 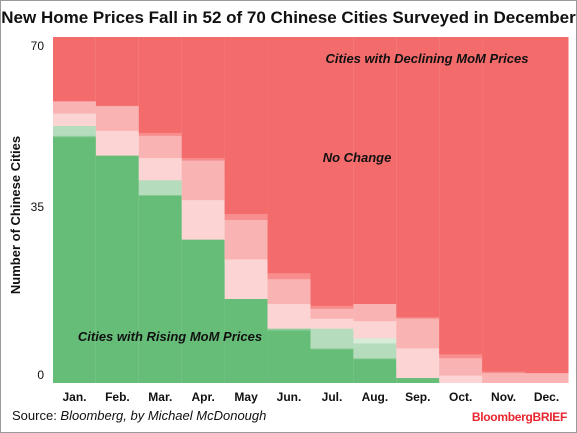 I want to click on annotation-rising: Cities with Rising MoM Prices, so click(x=170, y=336).